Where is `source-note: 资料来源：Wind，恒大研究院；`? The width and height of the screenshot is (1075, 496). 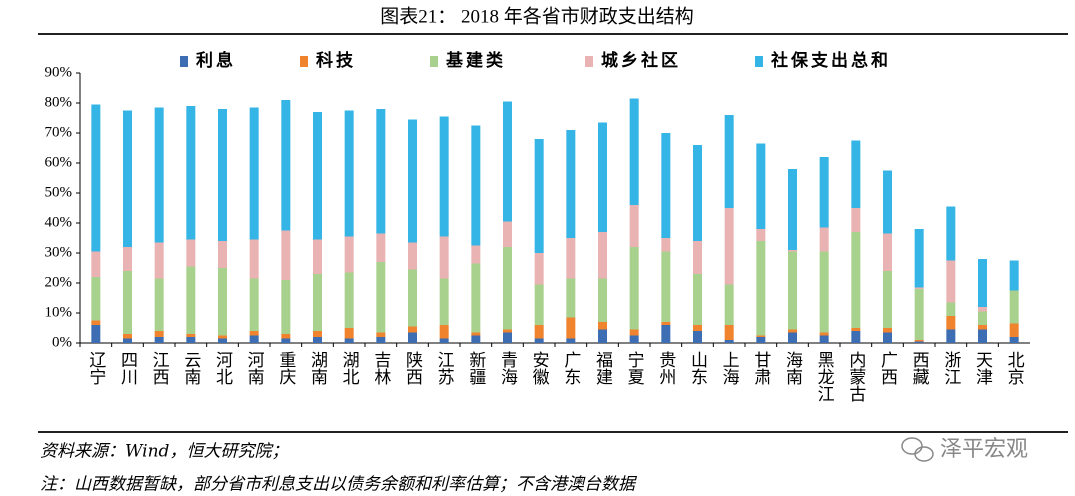
source-note: 资料来源：Wind，恒大研究院； is located at coordinates (164, 452).